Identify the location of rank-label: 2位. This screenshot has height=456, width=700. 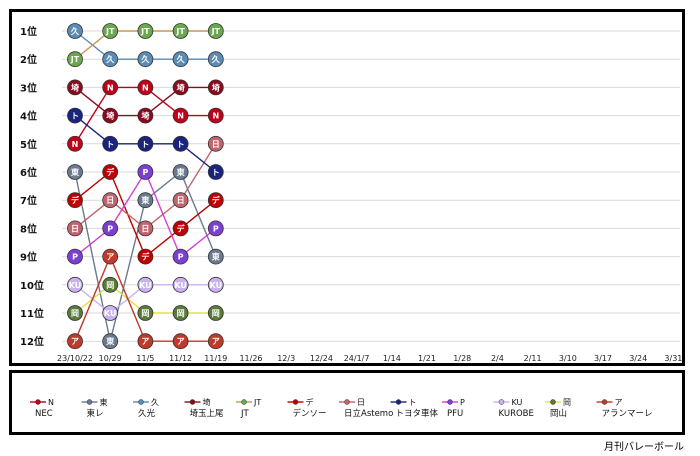
(28, 59).